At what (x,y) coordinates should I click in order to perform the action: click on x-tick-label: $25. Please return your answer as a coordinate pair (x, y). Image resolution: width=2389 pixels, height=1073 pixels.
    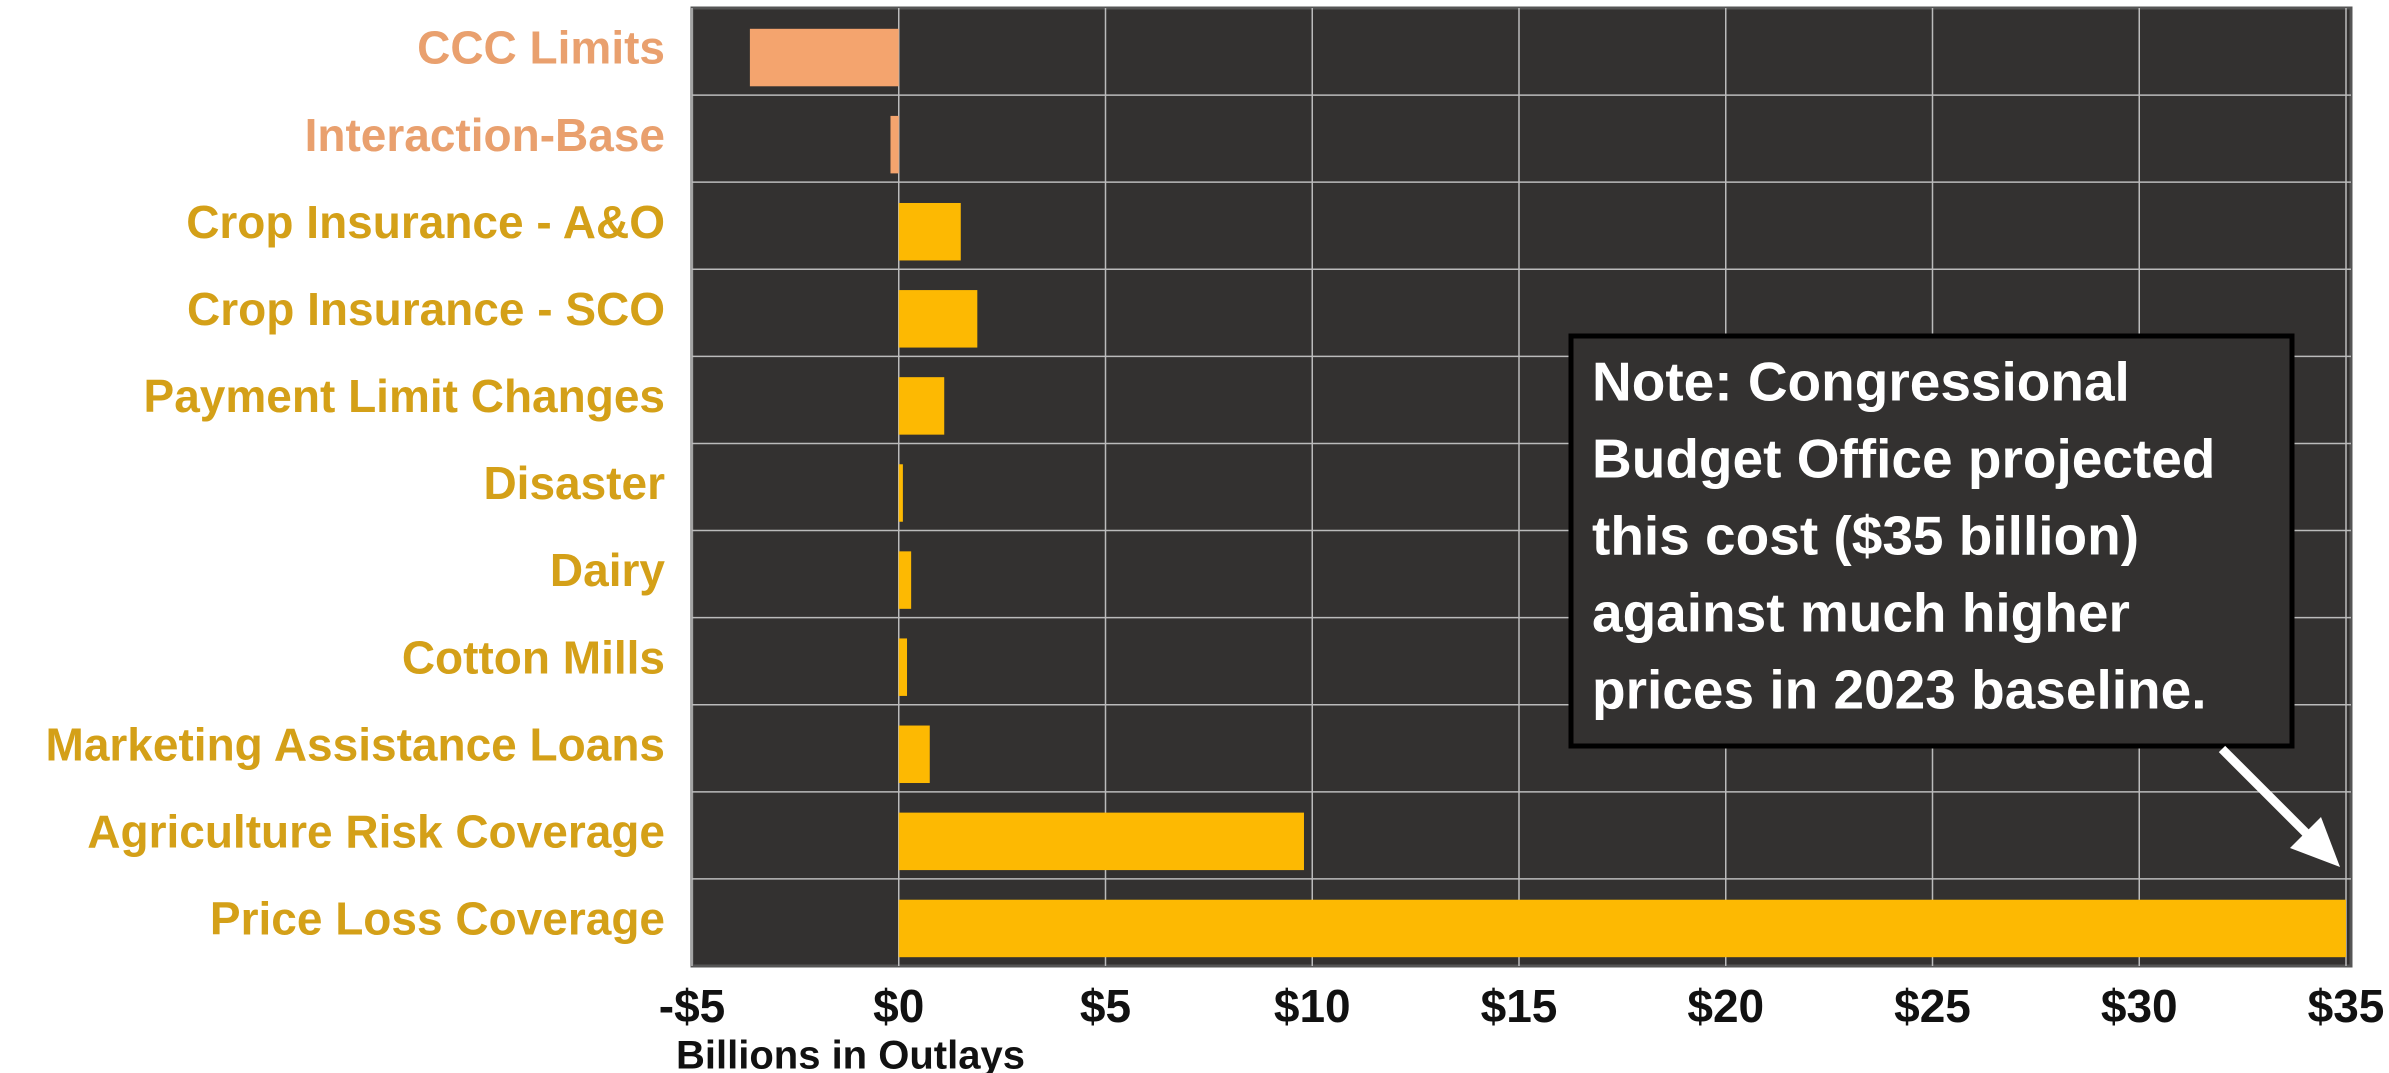
    Looking at the image, I should click on (1932, 1006).